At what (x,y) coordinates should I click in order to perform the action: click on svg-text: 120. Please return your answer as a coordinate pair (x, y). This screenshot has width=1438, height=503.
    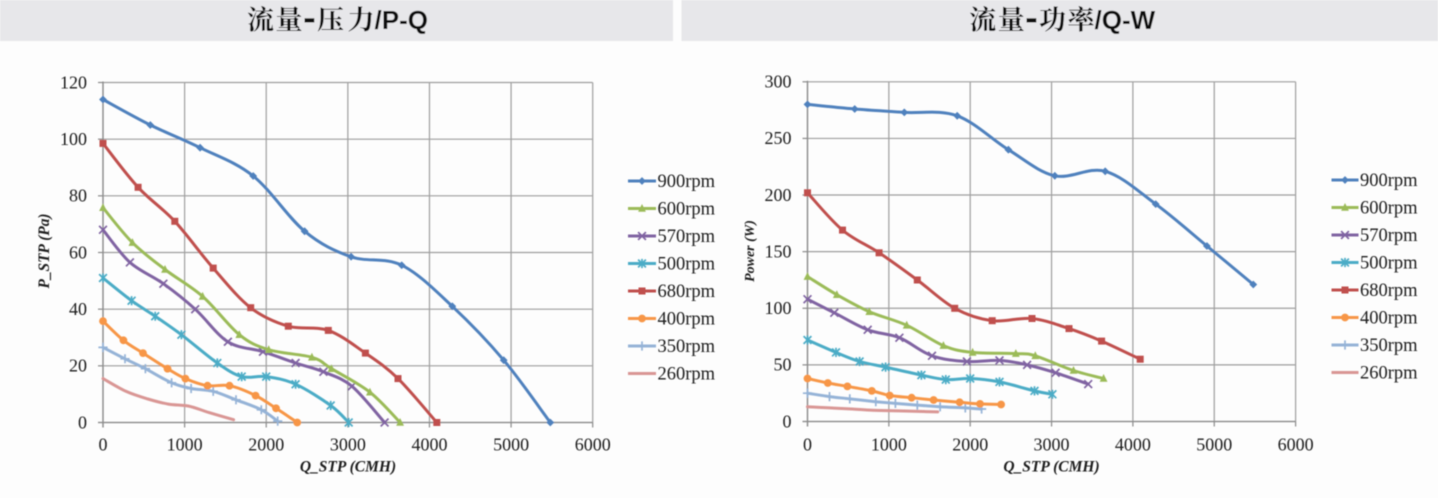
    Looking at the image, I should click on (73, 82).